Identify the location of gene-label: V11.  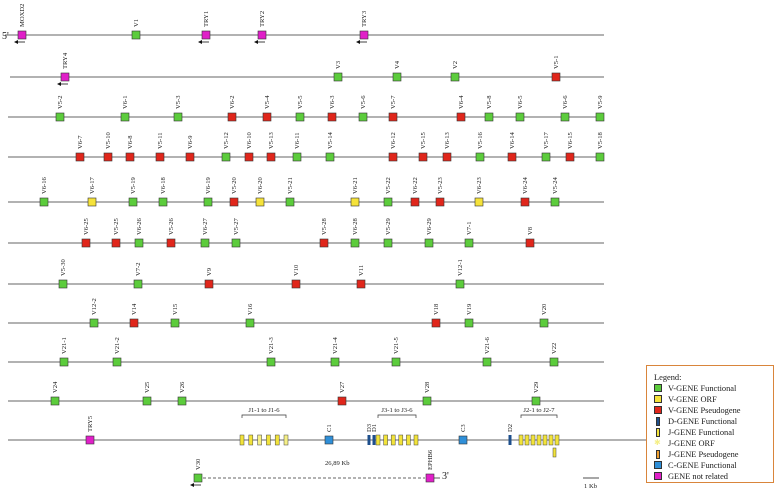
(361, 270).